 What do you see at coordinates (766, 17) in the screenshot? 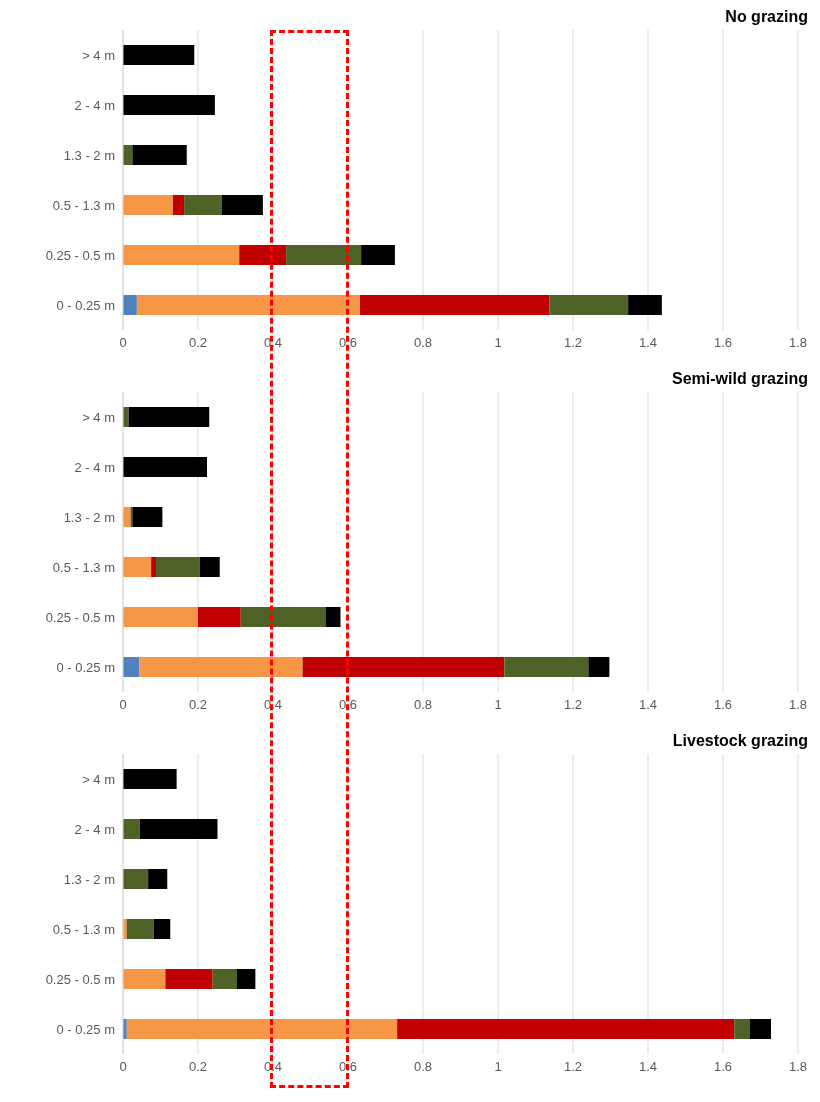
I see `chart-title: No grazing` at bounding box center [766, 17].